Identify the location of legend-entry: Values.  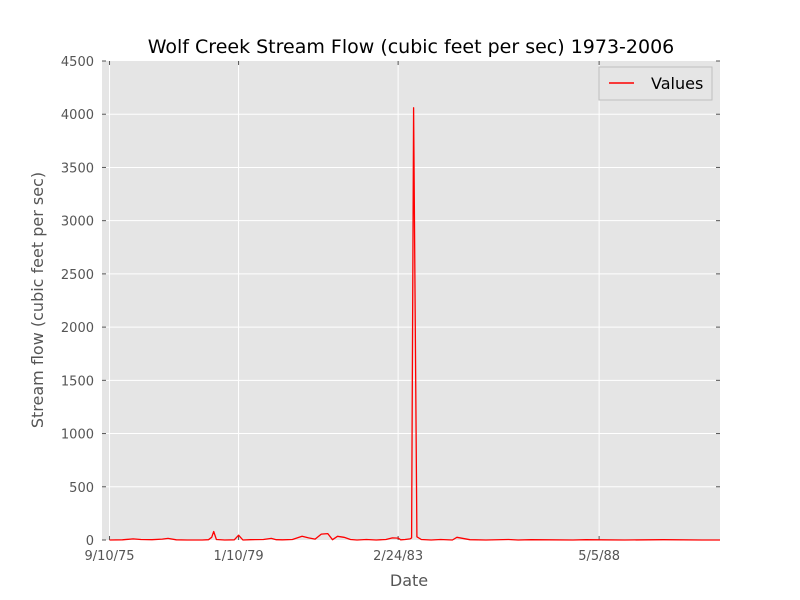
(677, 83).